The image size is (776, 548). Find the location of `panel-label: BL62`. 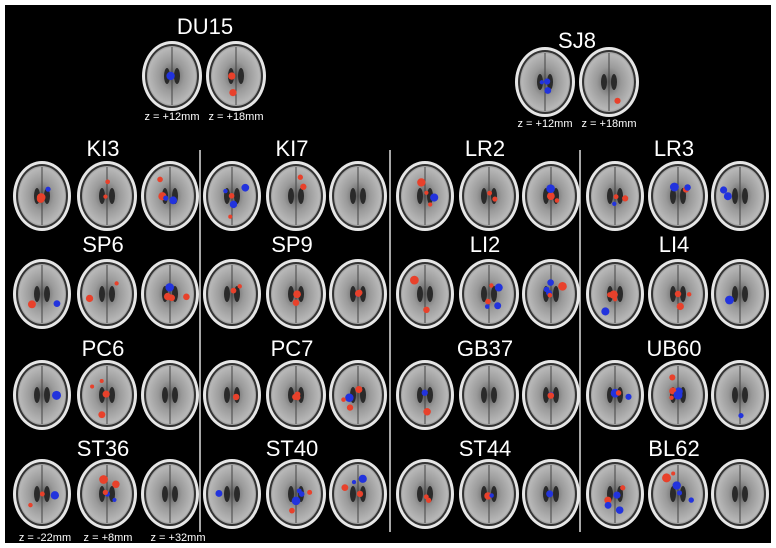

panel-label: BL62 is located at coordinates (673, 448).